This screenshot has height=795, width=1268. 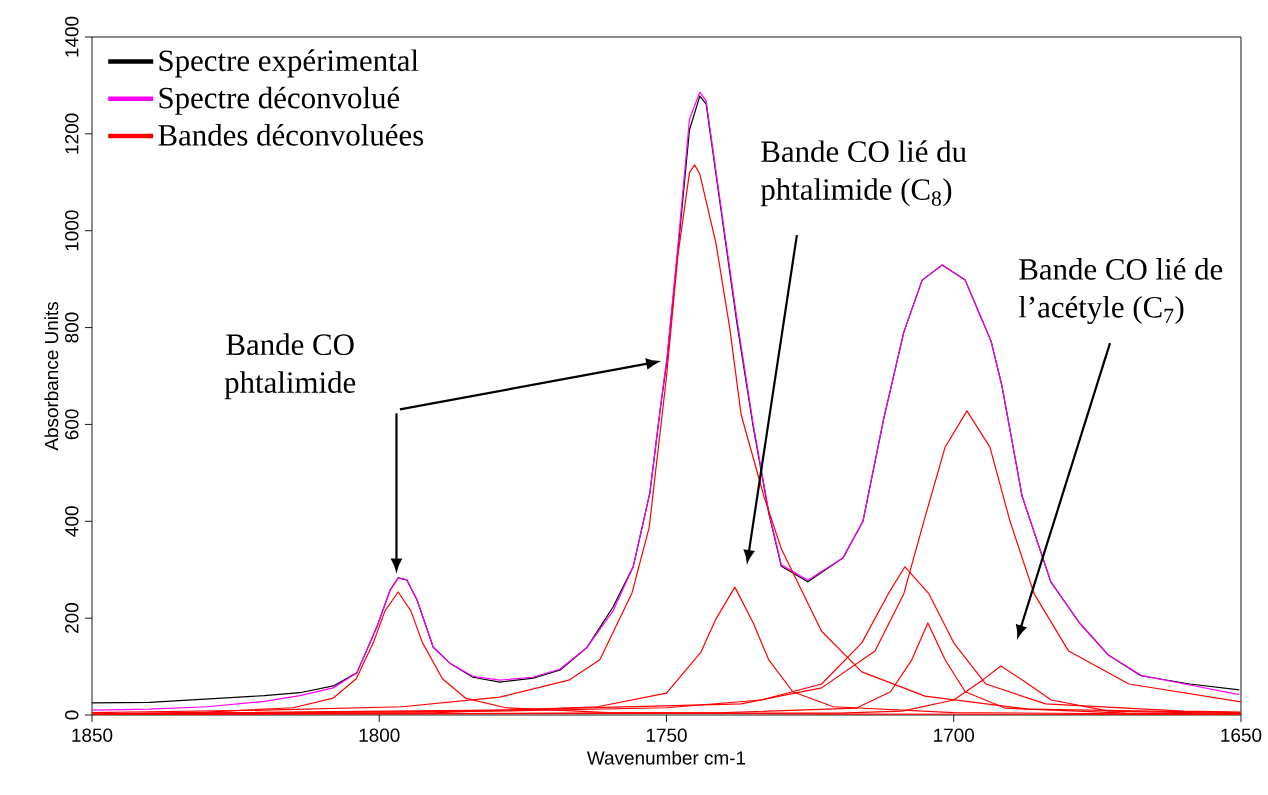 I want to click on x-tick-label: 1800, so click(x=379, y=735).